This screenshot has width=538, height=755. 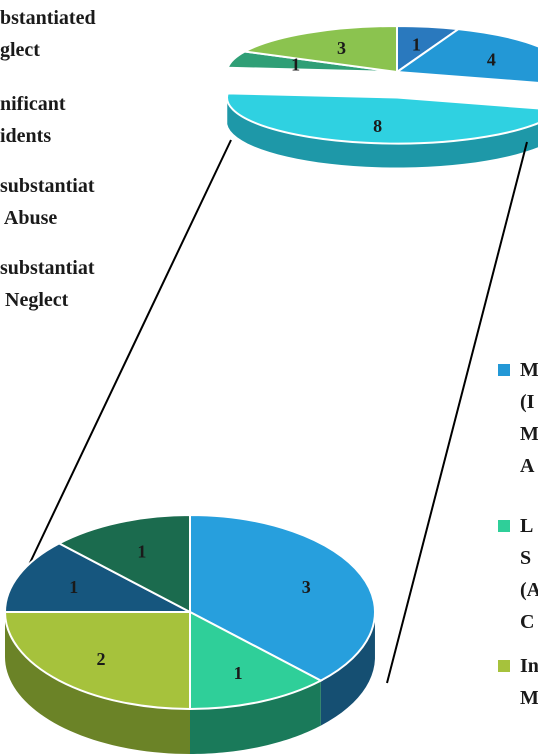 What do you see at coordinates (48, 34) in the screenshot?
I see `left-legend-entry: bstantiated glect` at bounding box center [48, 34].